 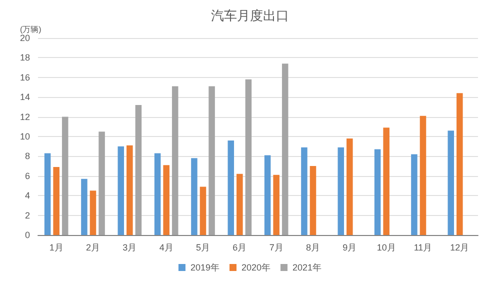 I want to click on y-tick-label: 2, so click(x=27, y=215).